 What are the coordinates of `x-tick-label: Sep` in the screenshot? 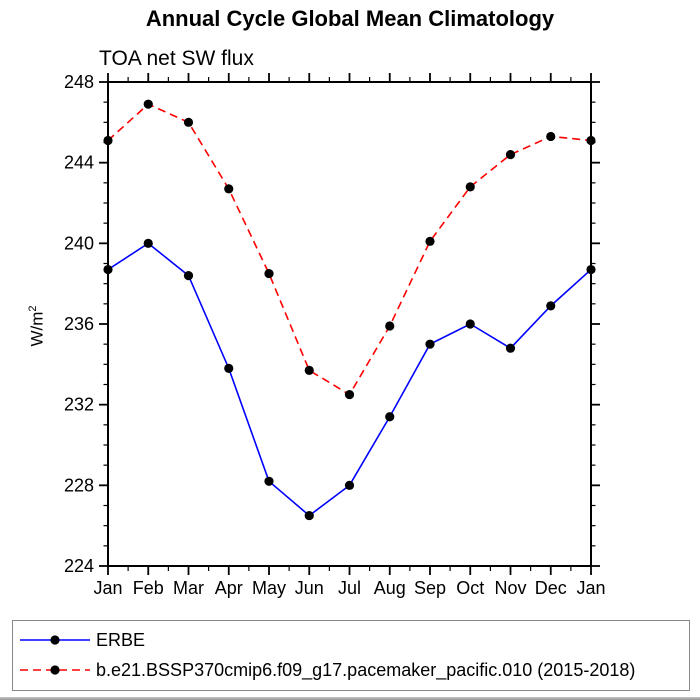 It's located at (430, 588).